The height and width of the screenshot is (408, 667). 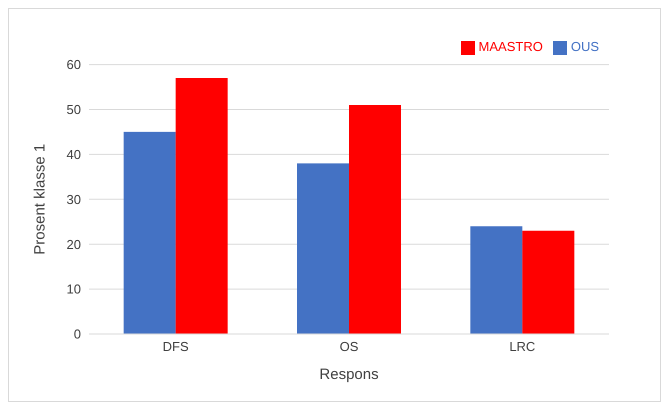 What do you see at coordinates (522, 346) in the screenshot?
I see `x-tick-label: LRC` at bounding box center [522, 346].